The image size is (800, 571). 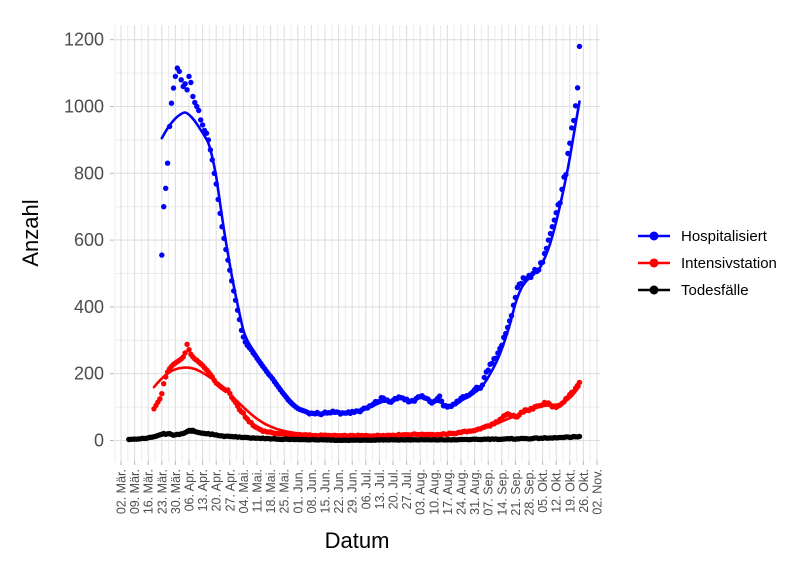 I want to click on x-tick-label: 17. Aug., so click(x=448, y=492).